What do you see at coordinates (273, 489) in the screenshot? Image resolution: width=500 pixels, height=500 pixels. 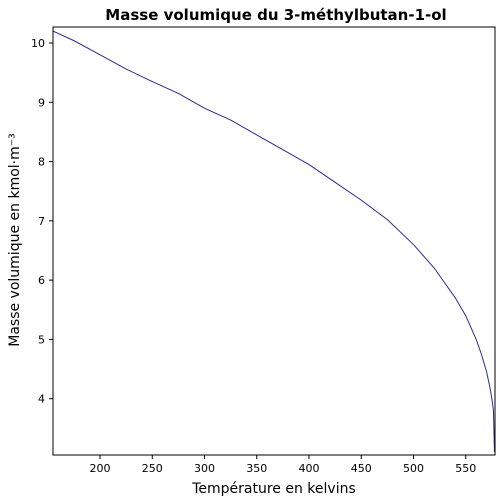 I see `x-axis-title: Température en kelvins` at bounding box center [273, 489].